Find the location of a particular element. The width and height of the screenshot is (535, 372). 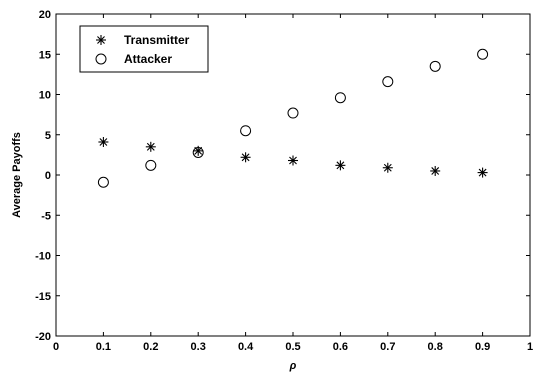

y-tick-label: 10 is located at coordinates (45, 96).